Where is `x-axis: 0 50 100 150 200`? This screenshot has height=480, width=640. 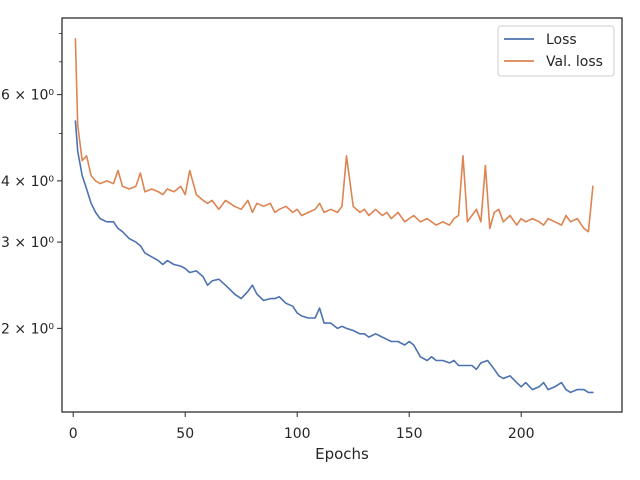 x-axis: 0 50 100 150 200 is located at coordinates (302, 427).